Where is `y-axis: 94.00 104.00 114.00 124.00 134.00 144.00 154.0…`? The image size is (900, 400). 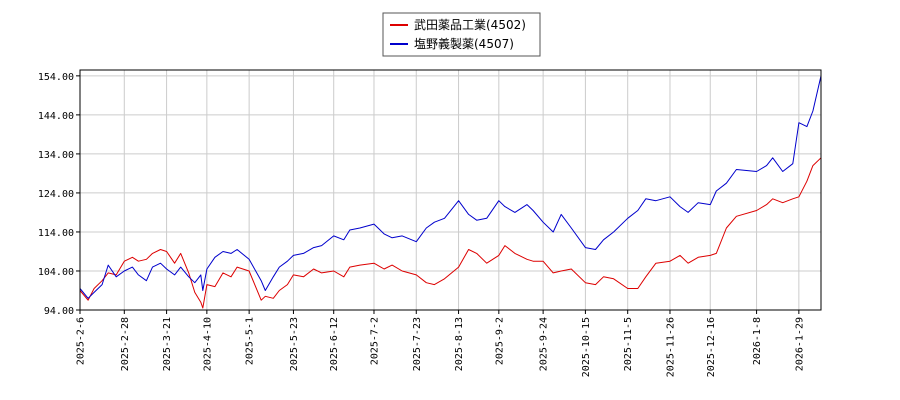 y-axis: 94.00 104.00 114.00 124.00 134.00 144.00 154.0… is located at coordinates (59, 194).